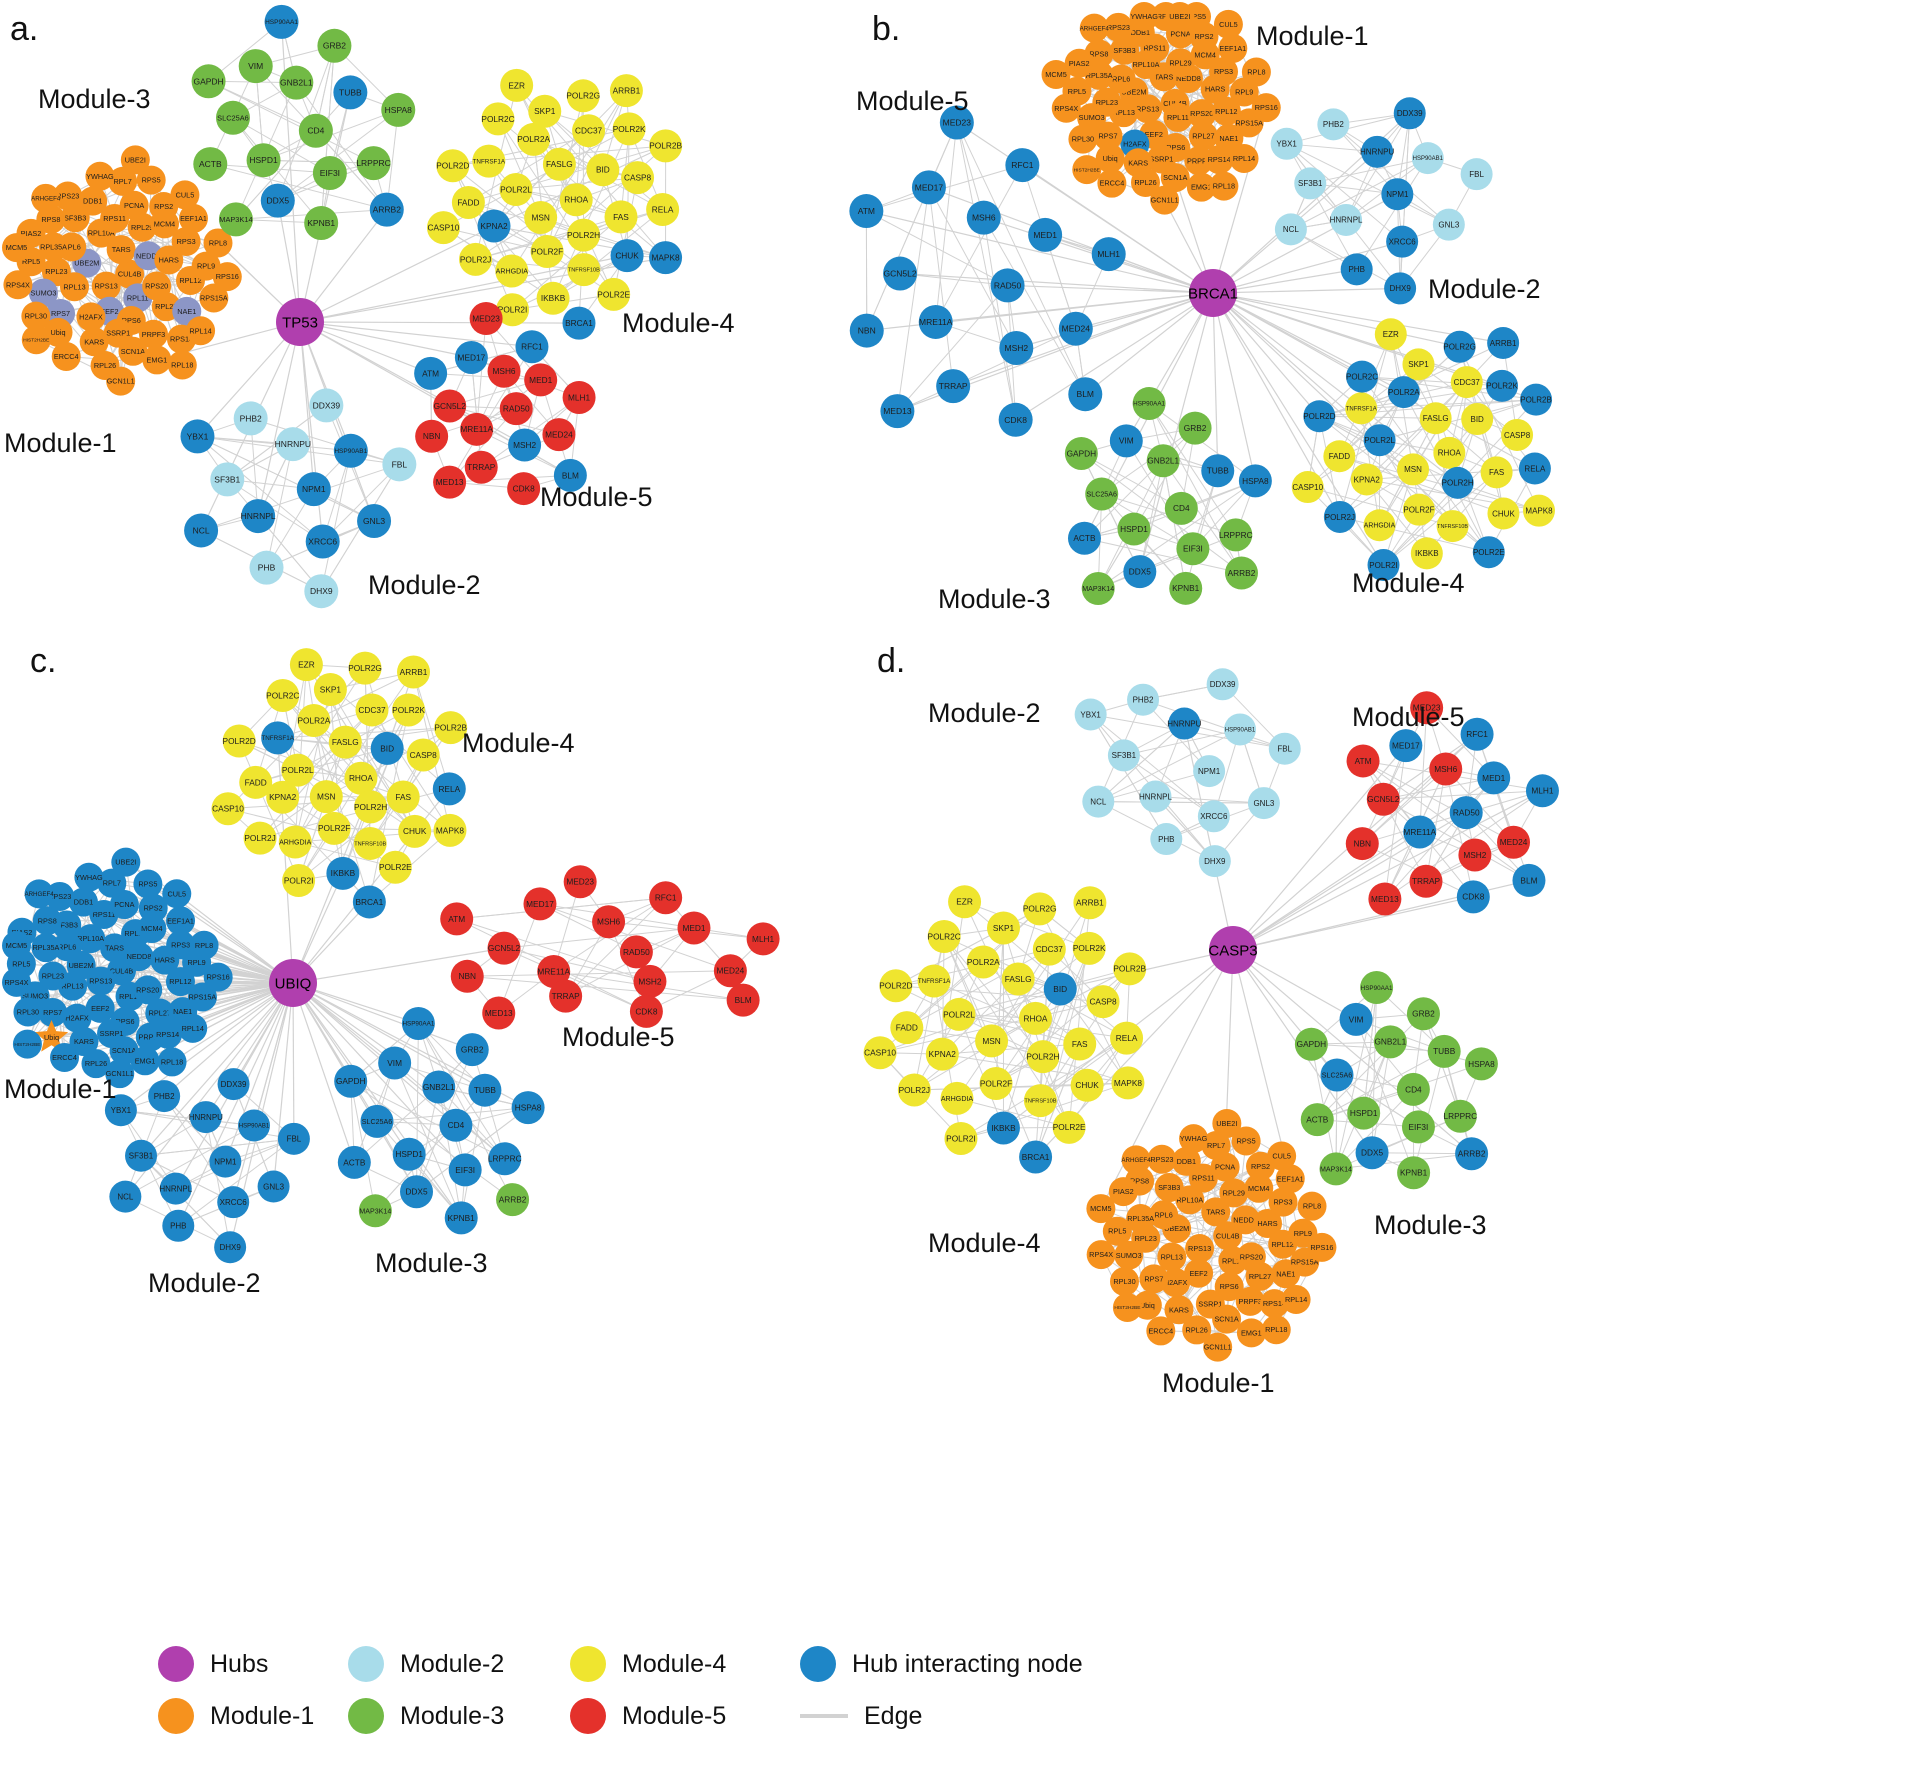 The height and width of the screenshot is (1775, 1923). What do you see at coordinates (1356, 269) in the screenshot?
I see `node-phb` at bounding box center [1356, 269].